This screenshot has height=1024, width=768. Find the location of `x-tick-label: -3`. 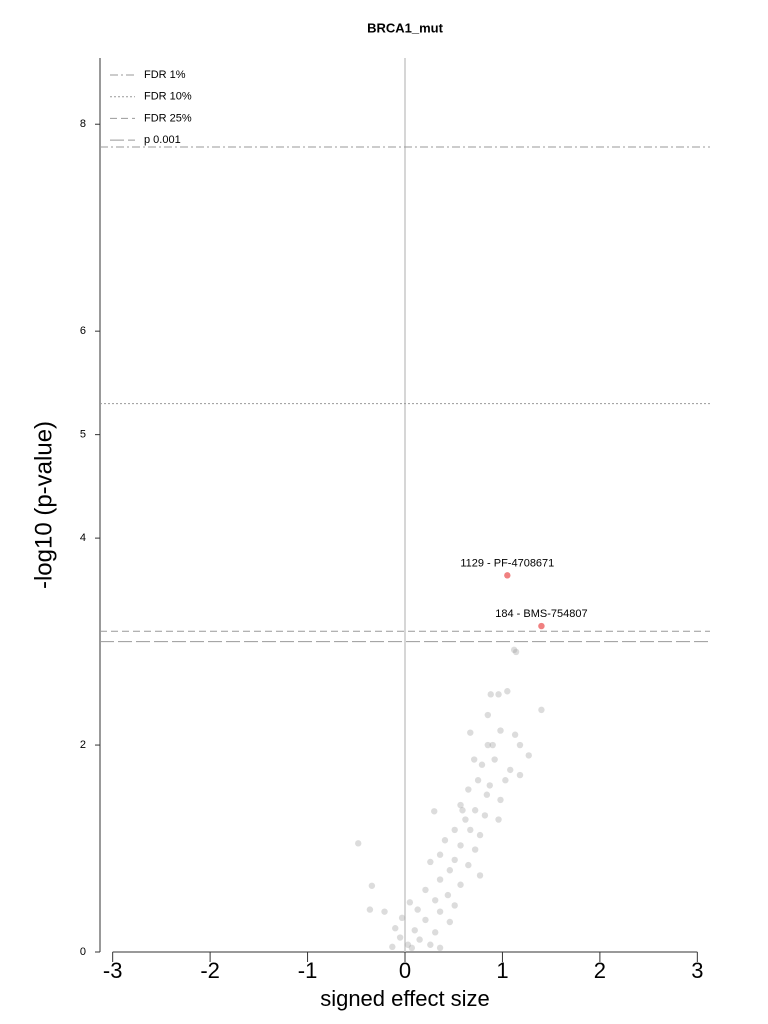

x-tick-label: -3 is located at coordinates (113, 970).